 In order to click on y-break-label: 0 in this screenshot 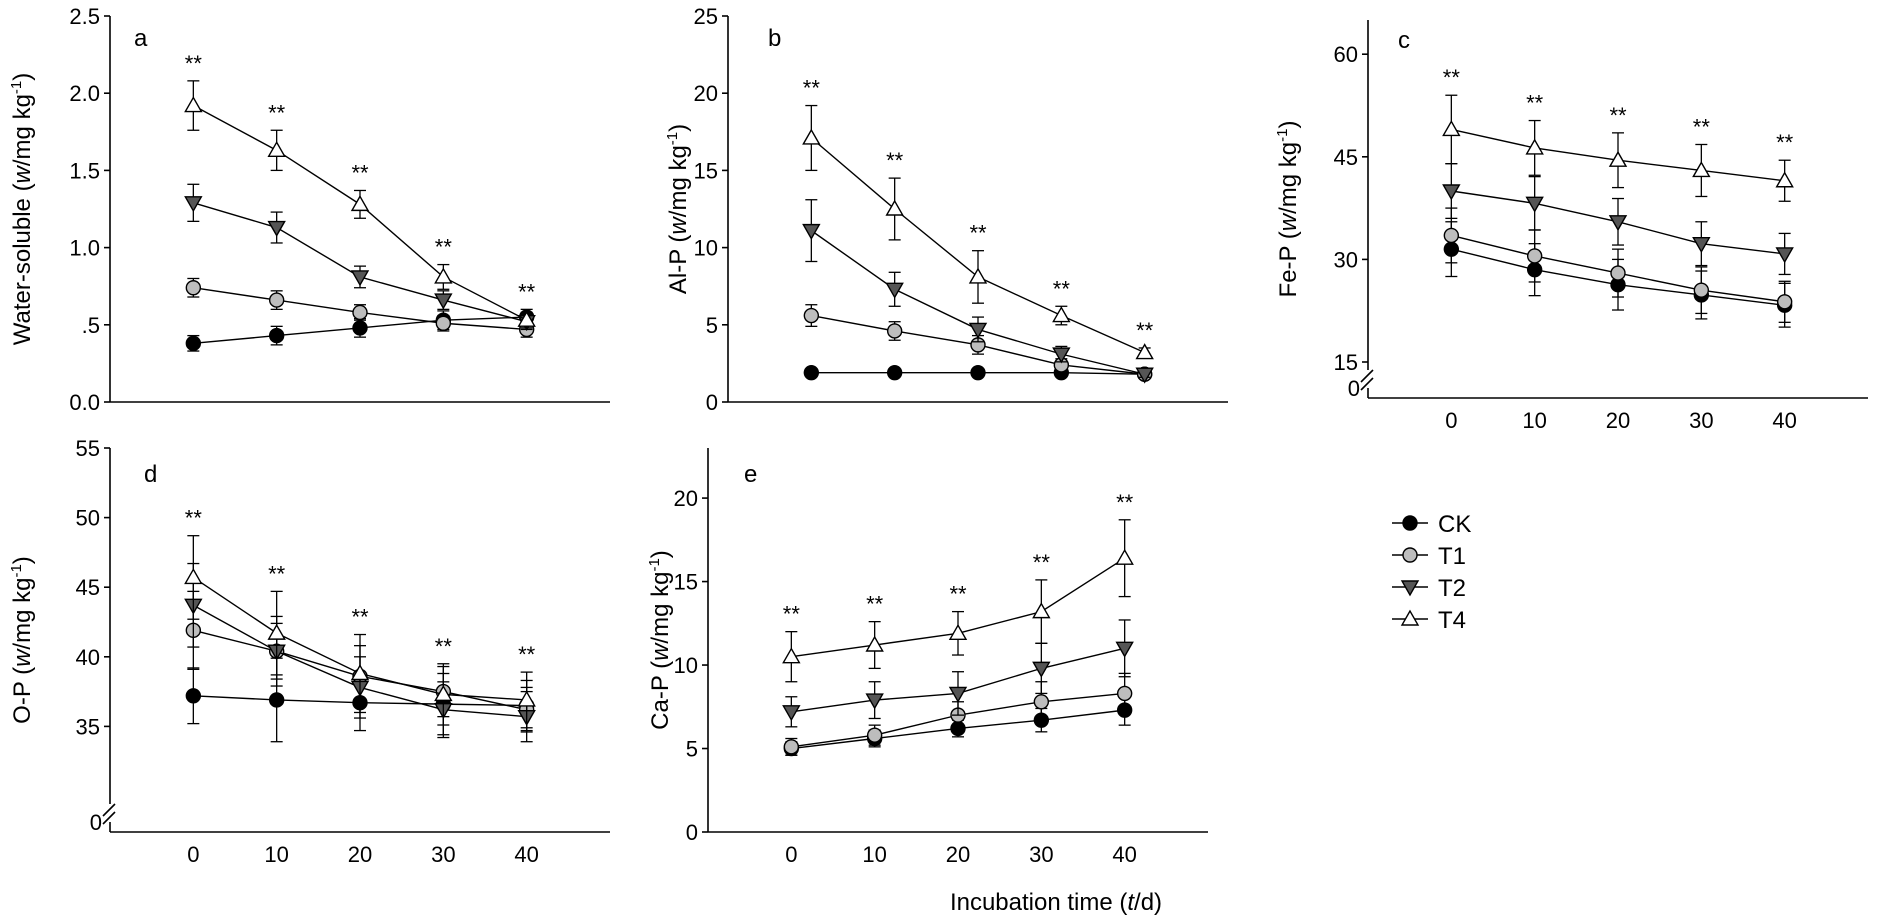, I will do `click(1354, 388)`.